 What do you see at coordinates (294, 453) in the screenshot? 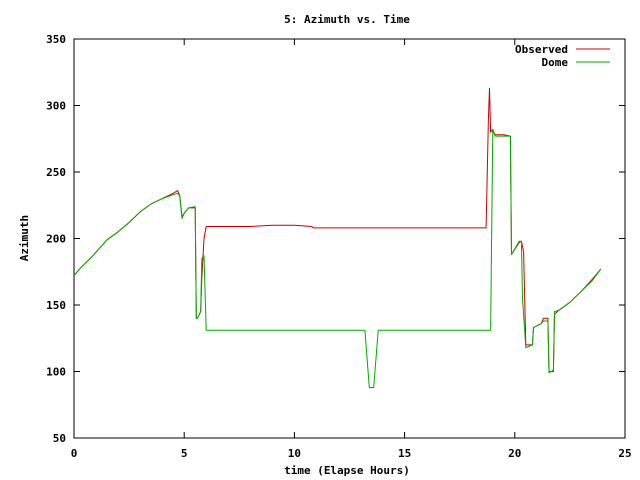
I see `x-tick-label: 10` at bounding box center [294, 453].